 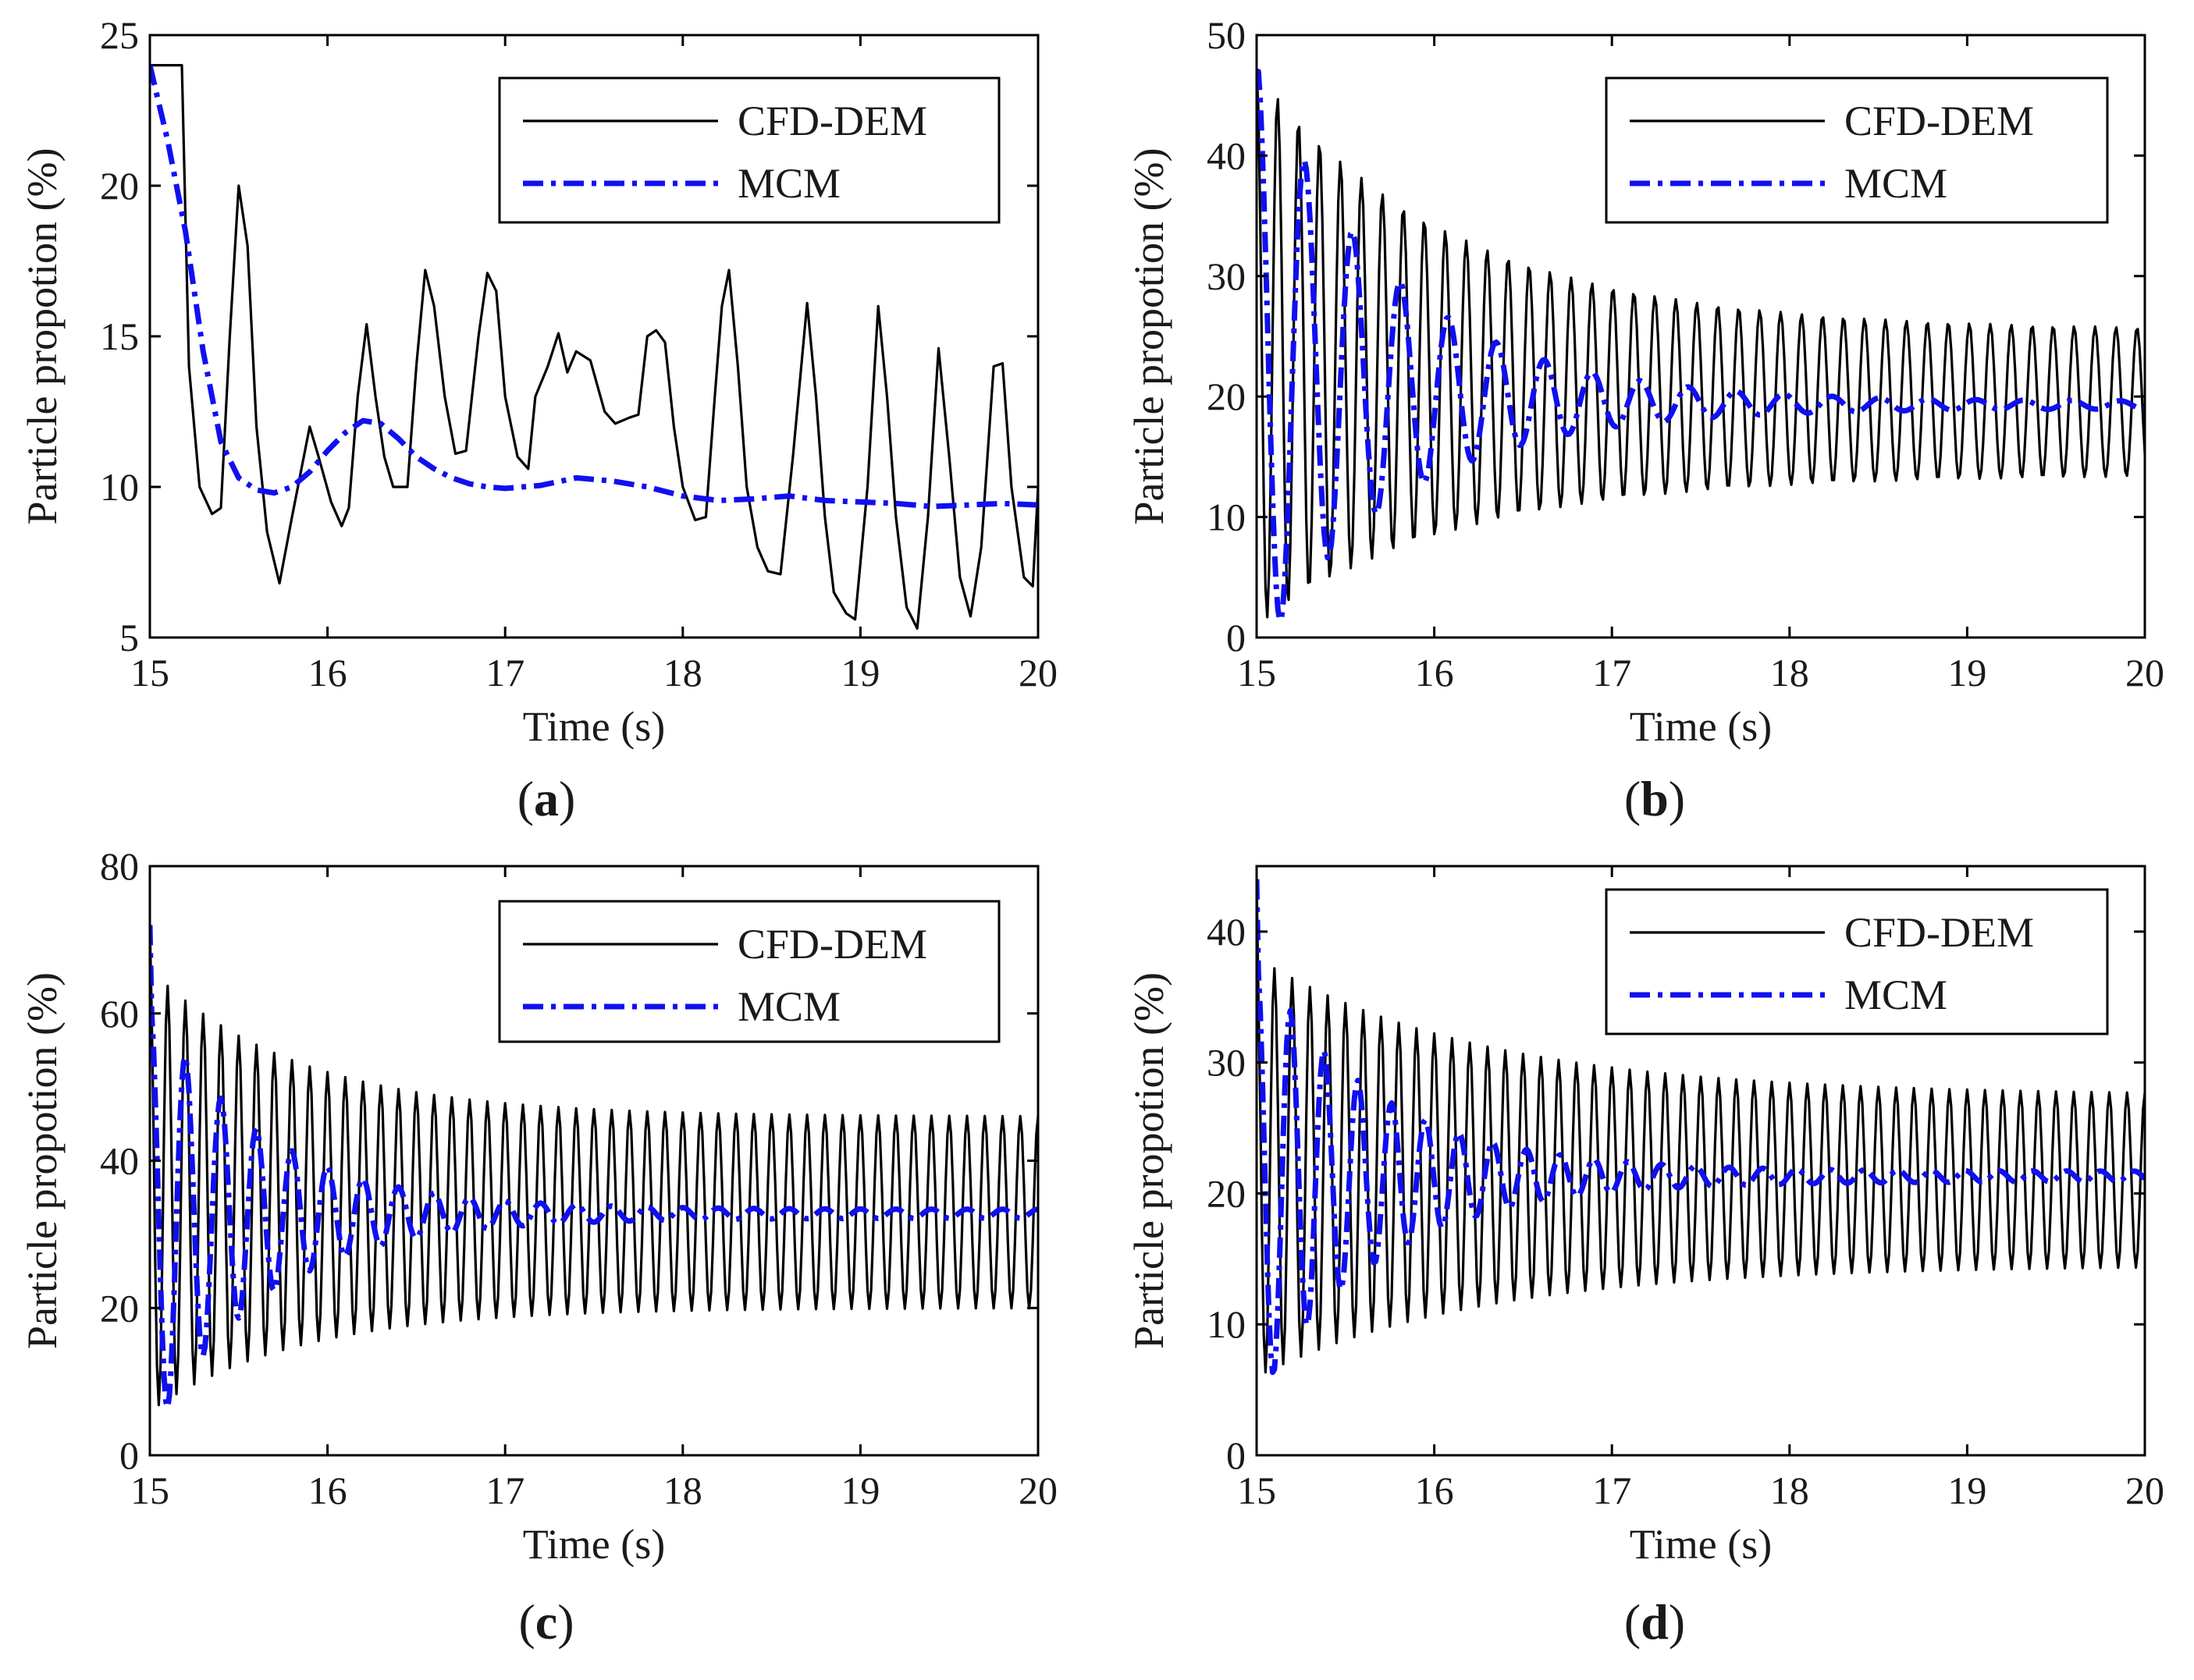 I want to click on y-tick-label: 50, so click(x=1226, y=35).